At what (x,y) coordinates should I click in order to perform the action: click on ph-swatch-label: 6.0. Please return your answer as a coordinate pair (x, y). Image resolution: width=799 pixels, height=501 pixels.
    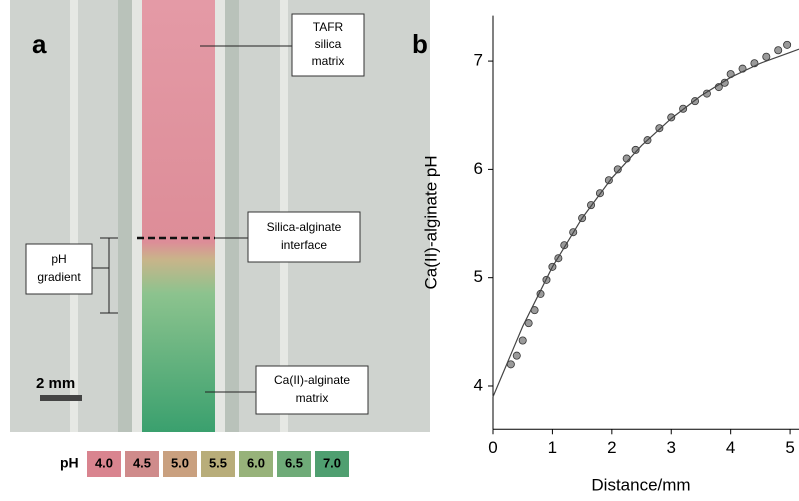
    Looking at the image, I should click on (256, 462).